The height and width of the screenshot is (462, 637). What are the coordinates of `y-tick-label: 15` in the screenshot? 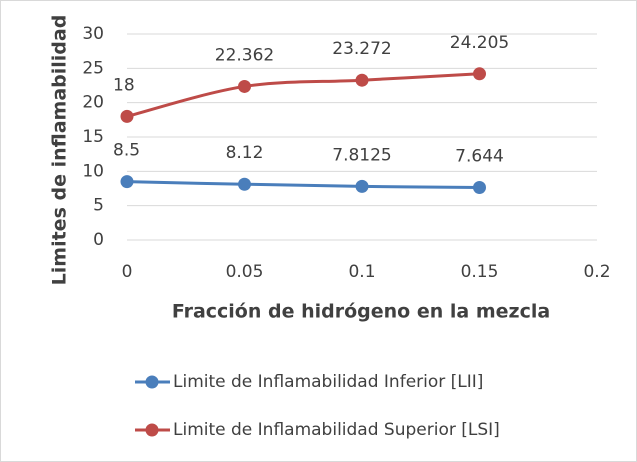 It's located at (93, 137).